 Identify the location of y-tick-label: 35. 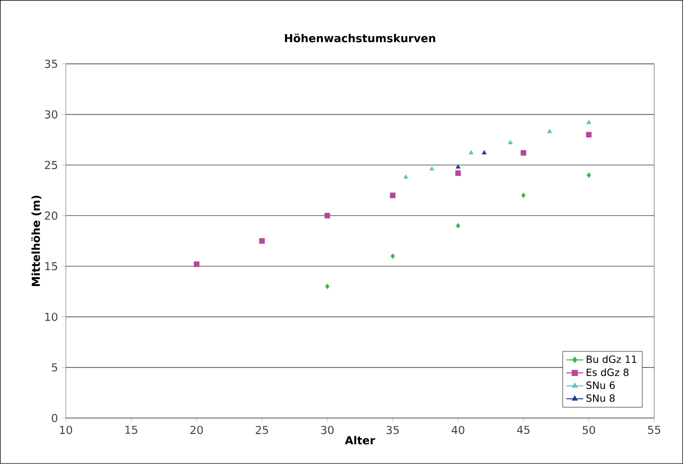
(51, 64).